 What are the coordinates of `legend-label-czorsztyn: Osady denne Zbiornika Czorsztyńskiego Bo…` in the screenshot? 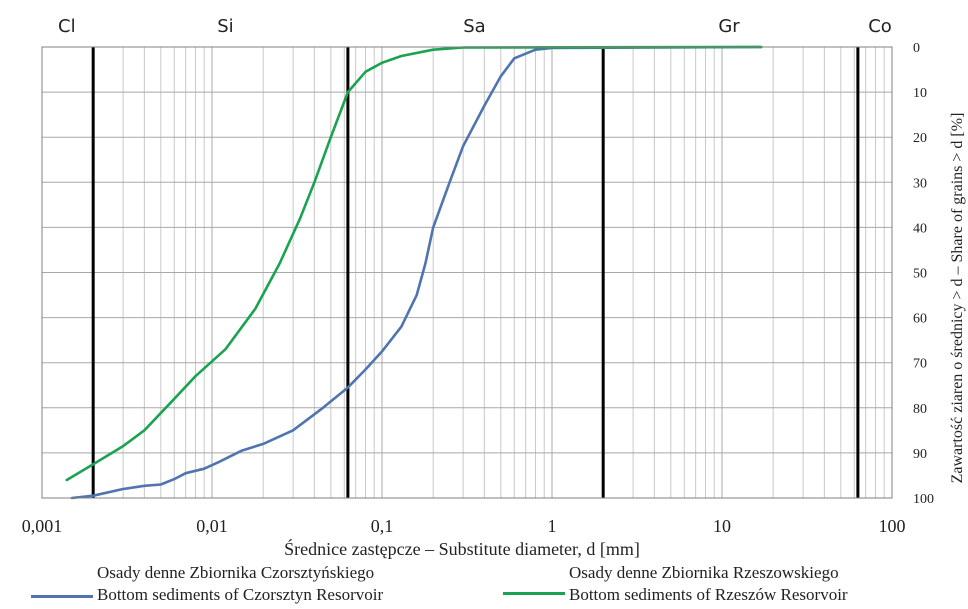 It's located at (240, 584).